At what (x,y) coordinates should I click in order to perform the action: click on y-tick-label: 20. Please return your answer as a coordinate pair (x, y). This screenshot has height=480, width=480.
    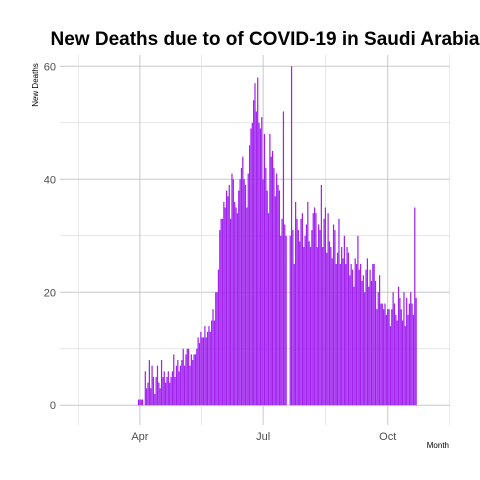
    Looking at the image, I should click on (50, 293).